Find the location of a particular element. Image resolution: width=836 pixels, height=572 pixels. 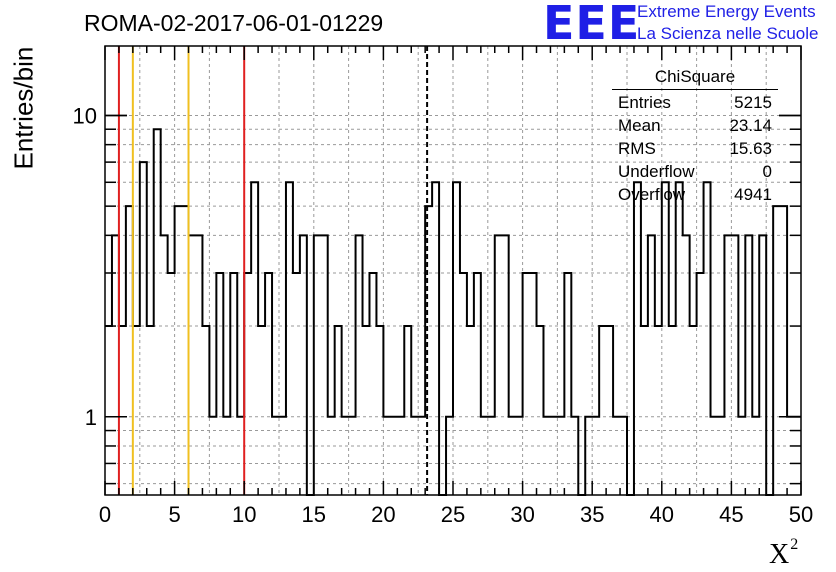

x-tick-label: 30 is located at coordinates (522, 514).